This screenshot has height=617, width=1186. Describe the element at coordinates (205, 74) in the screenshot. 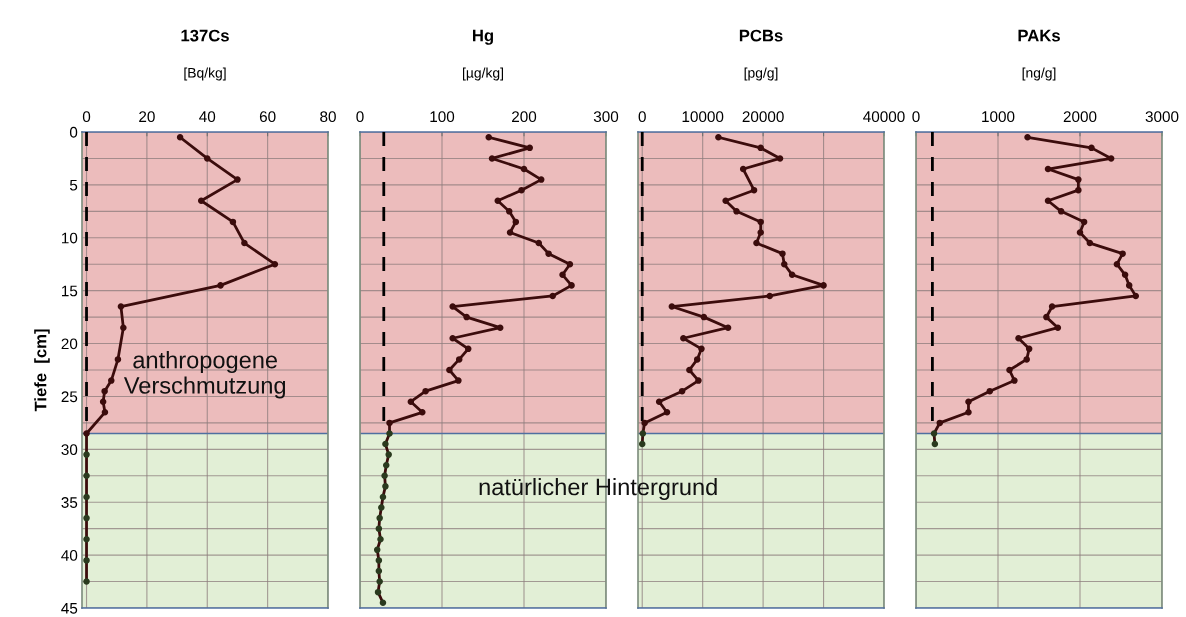

I see `chart-subtitle: [Bq/kg]` at that location.